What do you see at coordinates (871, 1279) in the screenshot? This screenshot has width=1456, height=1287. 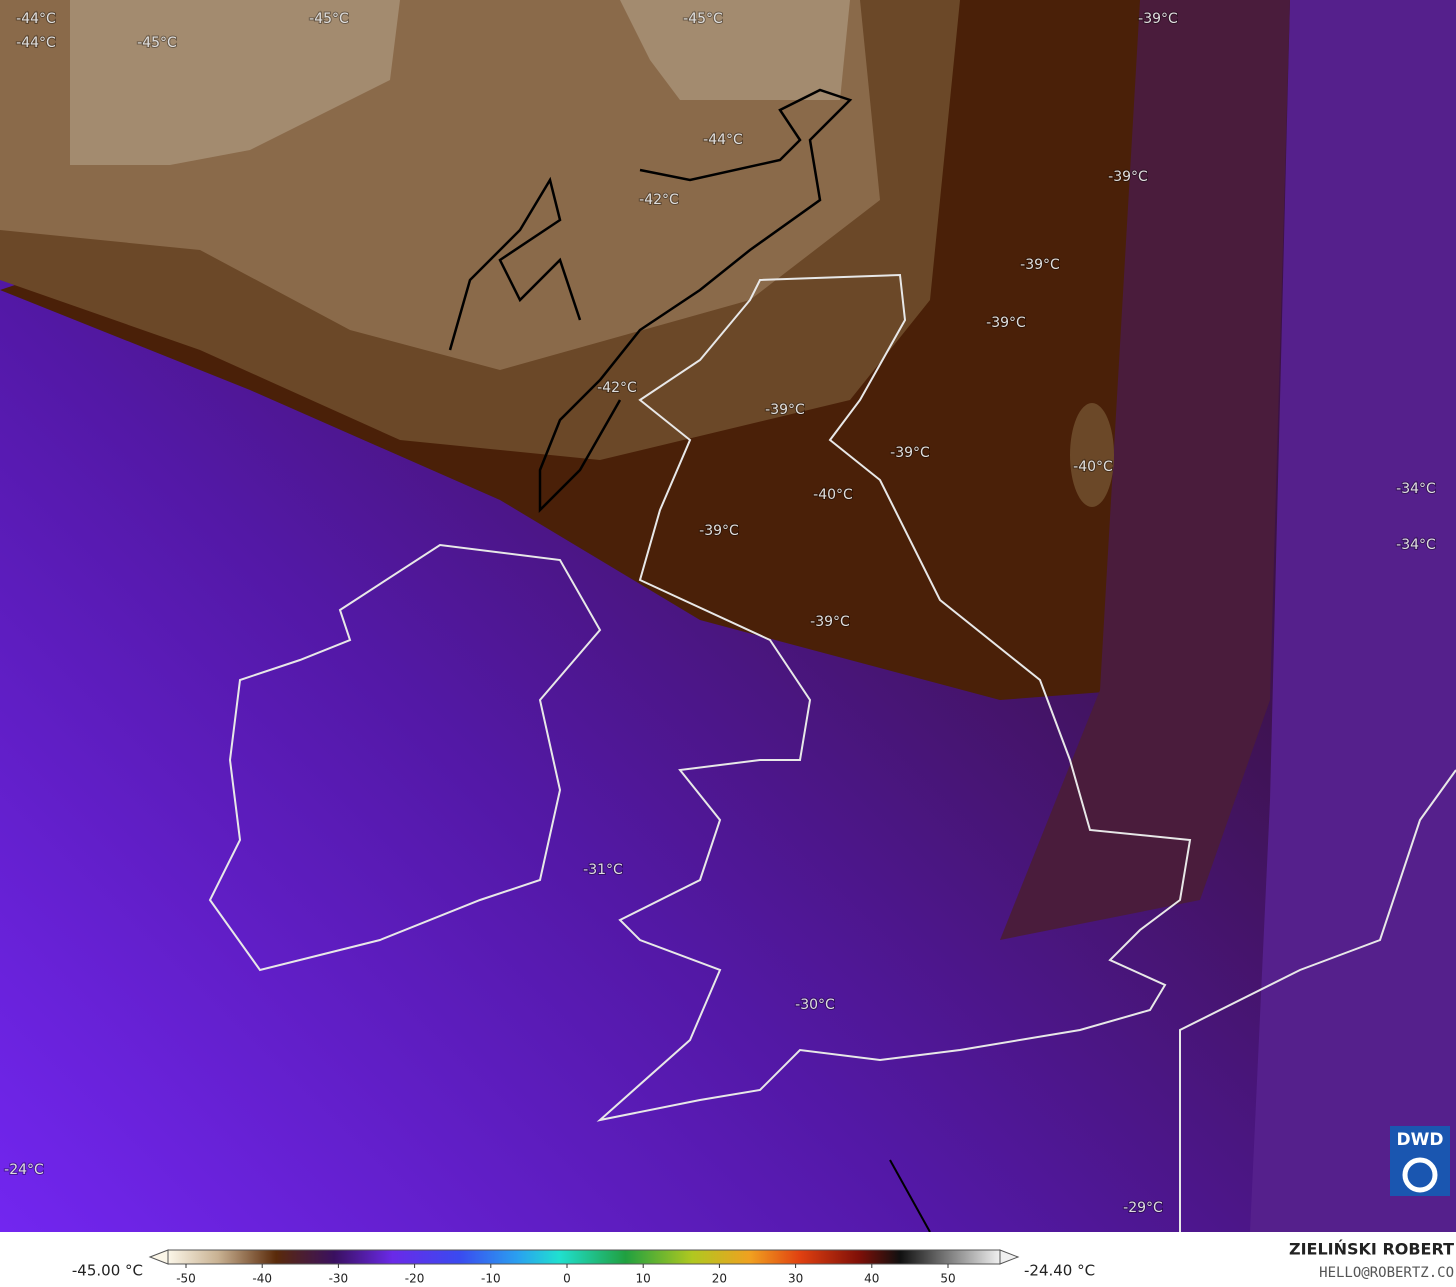 I see `colorbar-tick-label: 40` at bounding box center [871, 1279].